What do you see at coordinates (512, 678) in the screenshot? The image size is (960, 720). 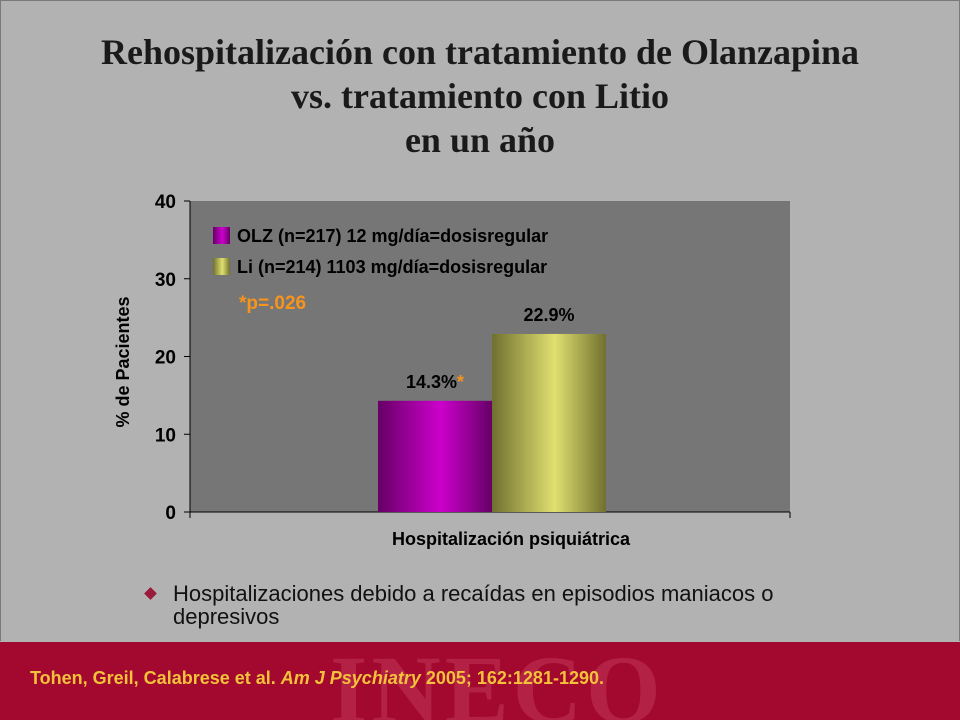 I see `citation-details: 2005; 162:1281-1290.` at bounding box center [512, 678].